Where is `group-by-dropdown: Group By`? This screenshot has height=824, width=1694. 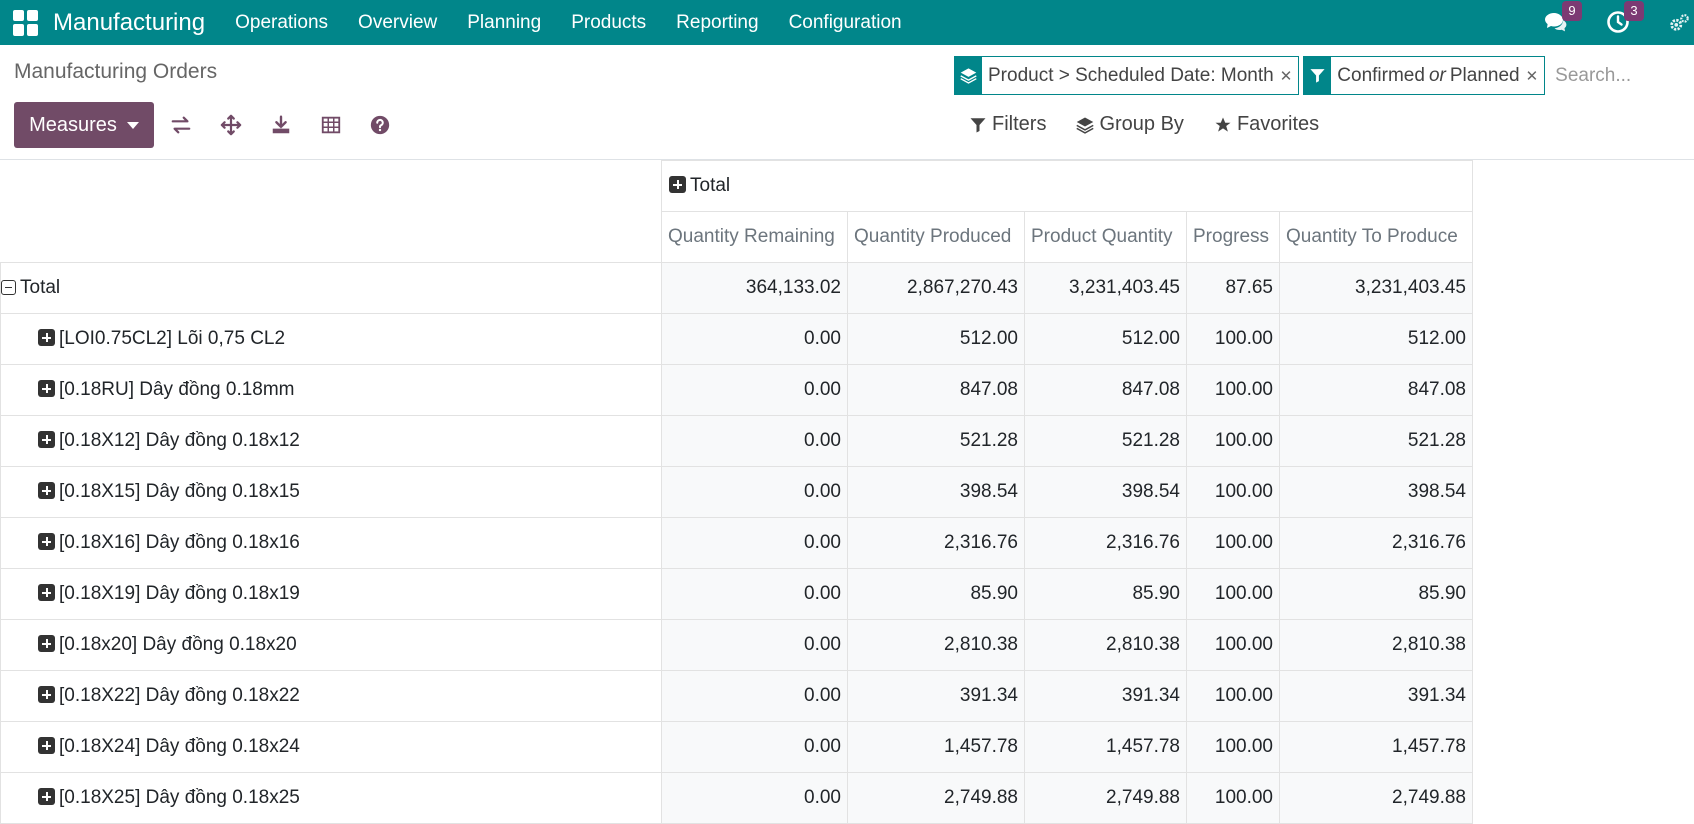
group-by-dropdown: Group By is located at coordinates (1130, 124).